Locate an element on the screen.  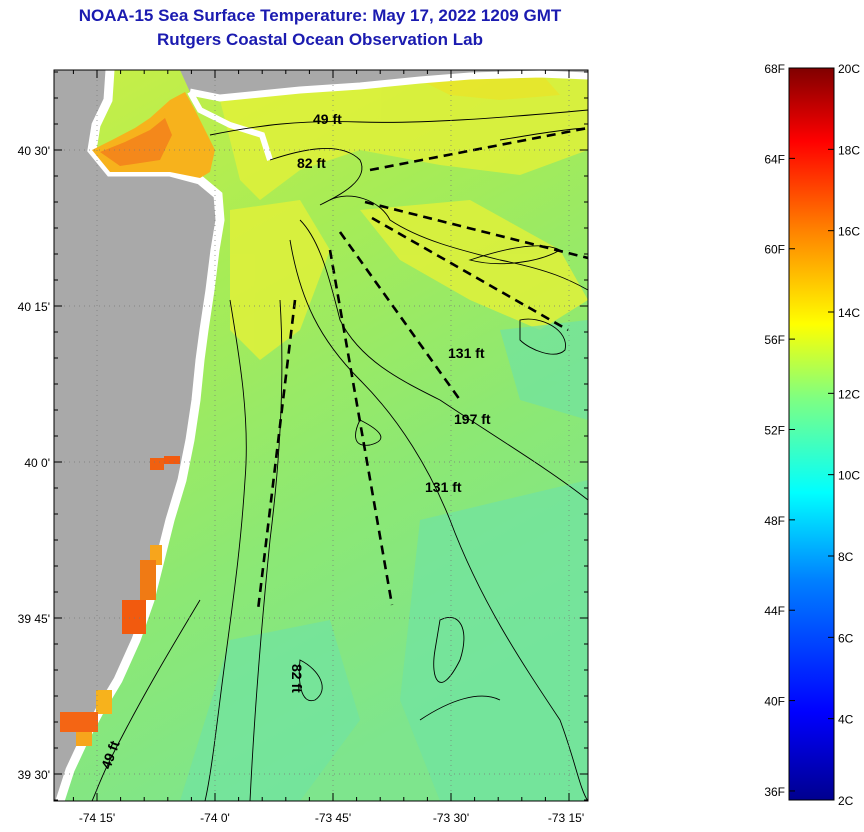
colorbar-fahrenheit-label: 64F is located at coordinates (774, 159).